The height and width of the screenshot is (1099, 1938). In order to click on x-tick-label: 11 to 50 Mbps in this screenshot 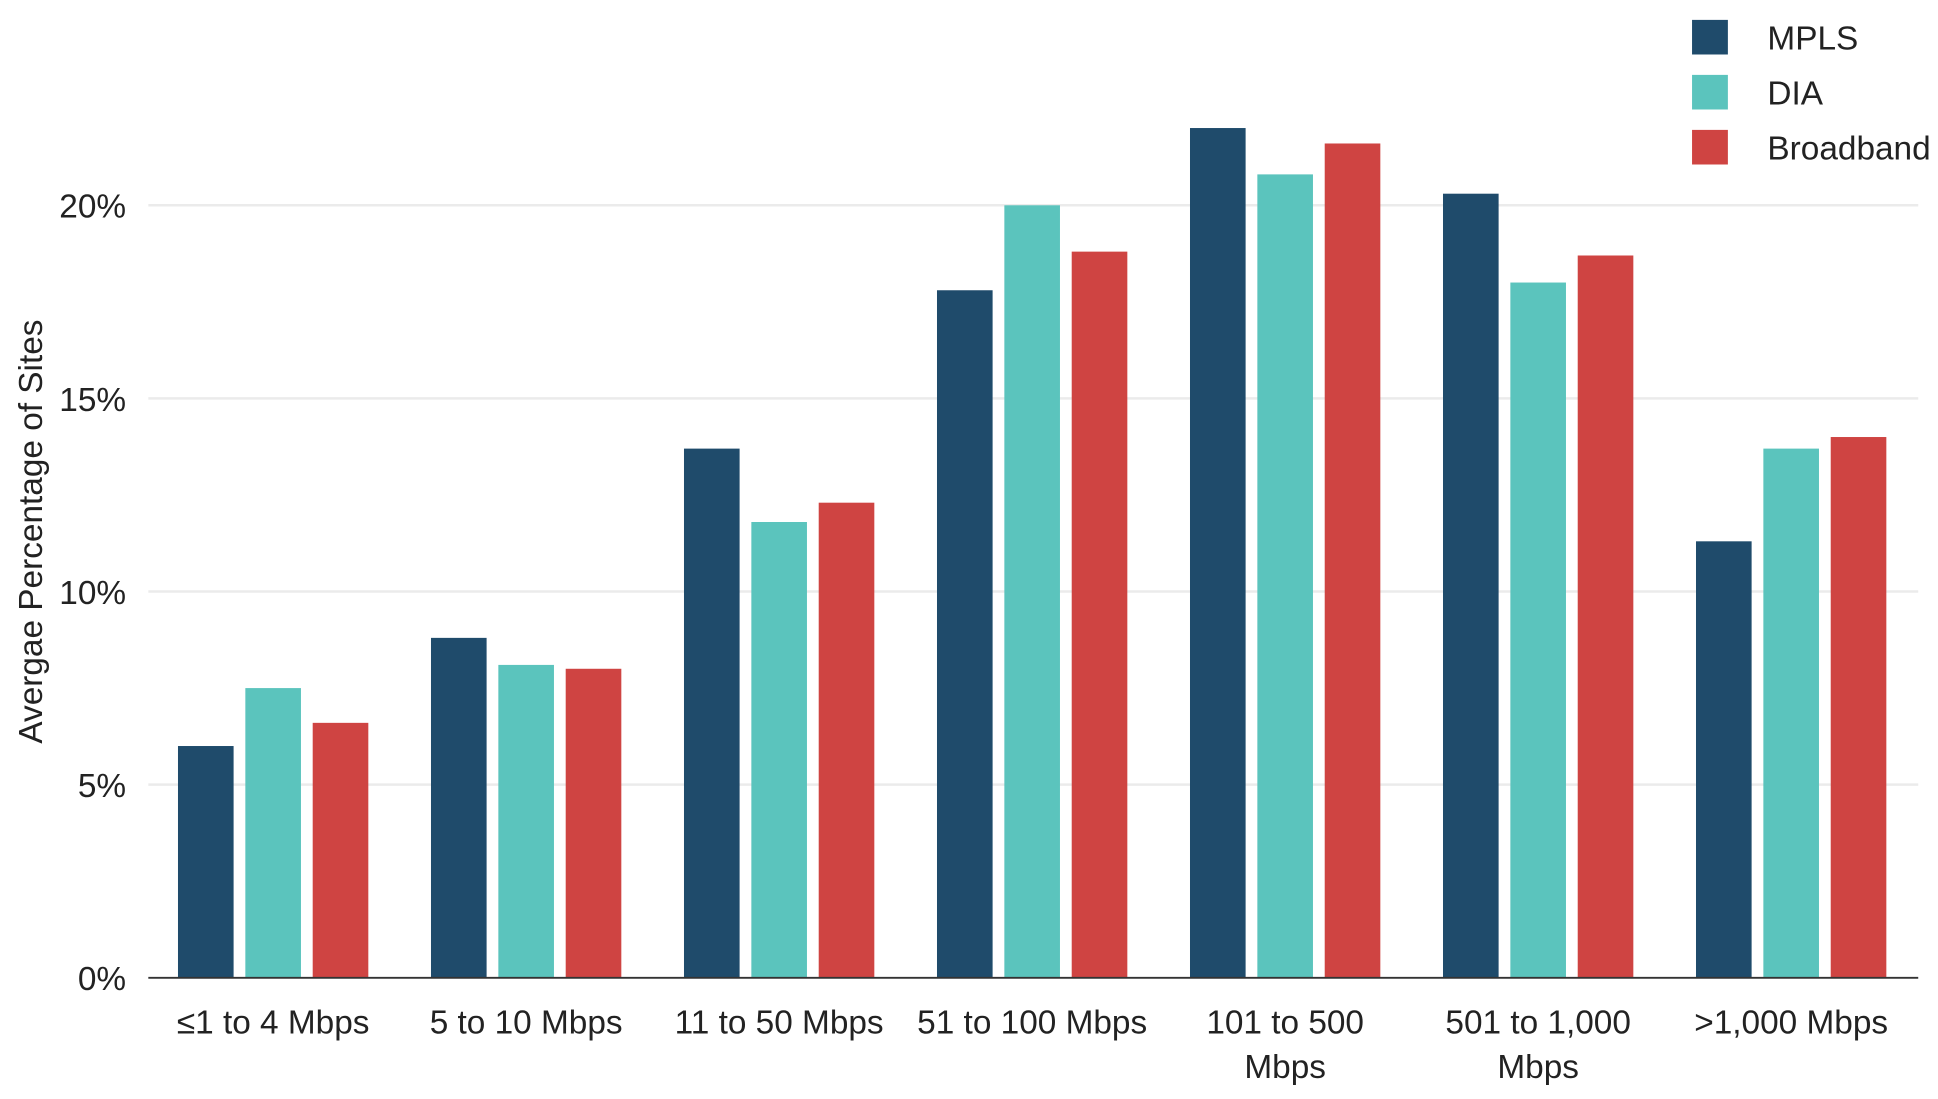, I will do `click(779, 1022)`.